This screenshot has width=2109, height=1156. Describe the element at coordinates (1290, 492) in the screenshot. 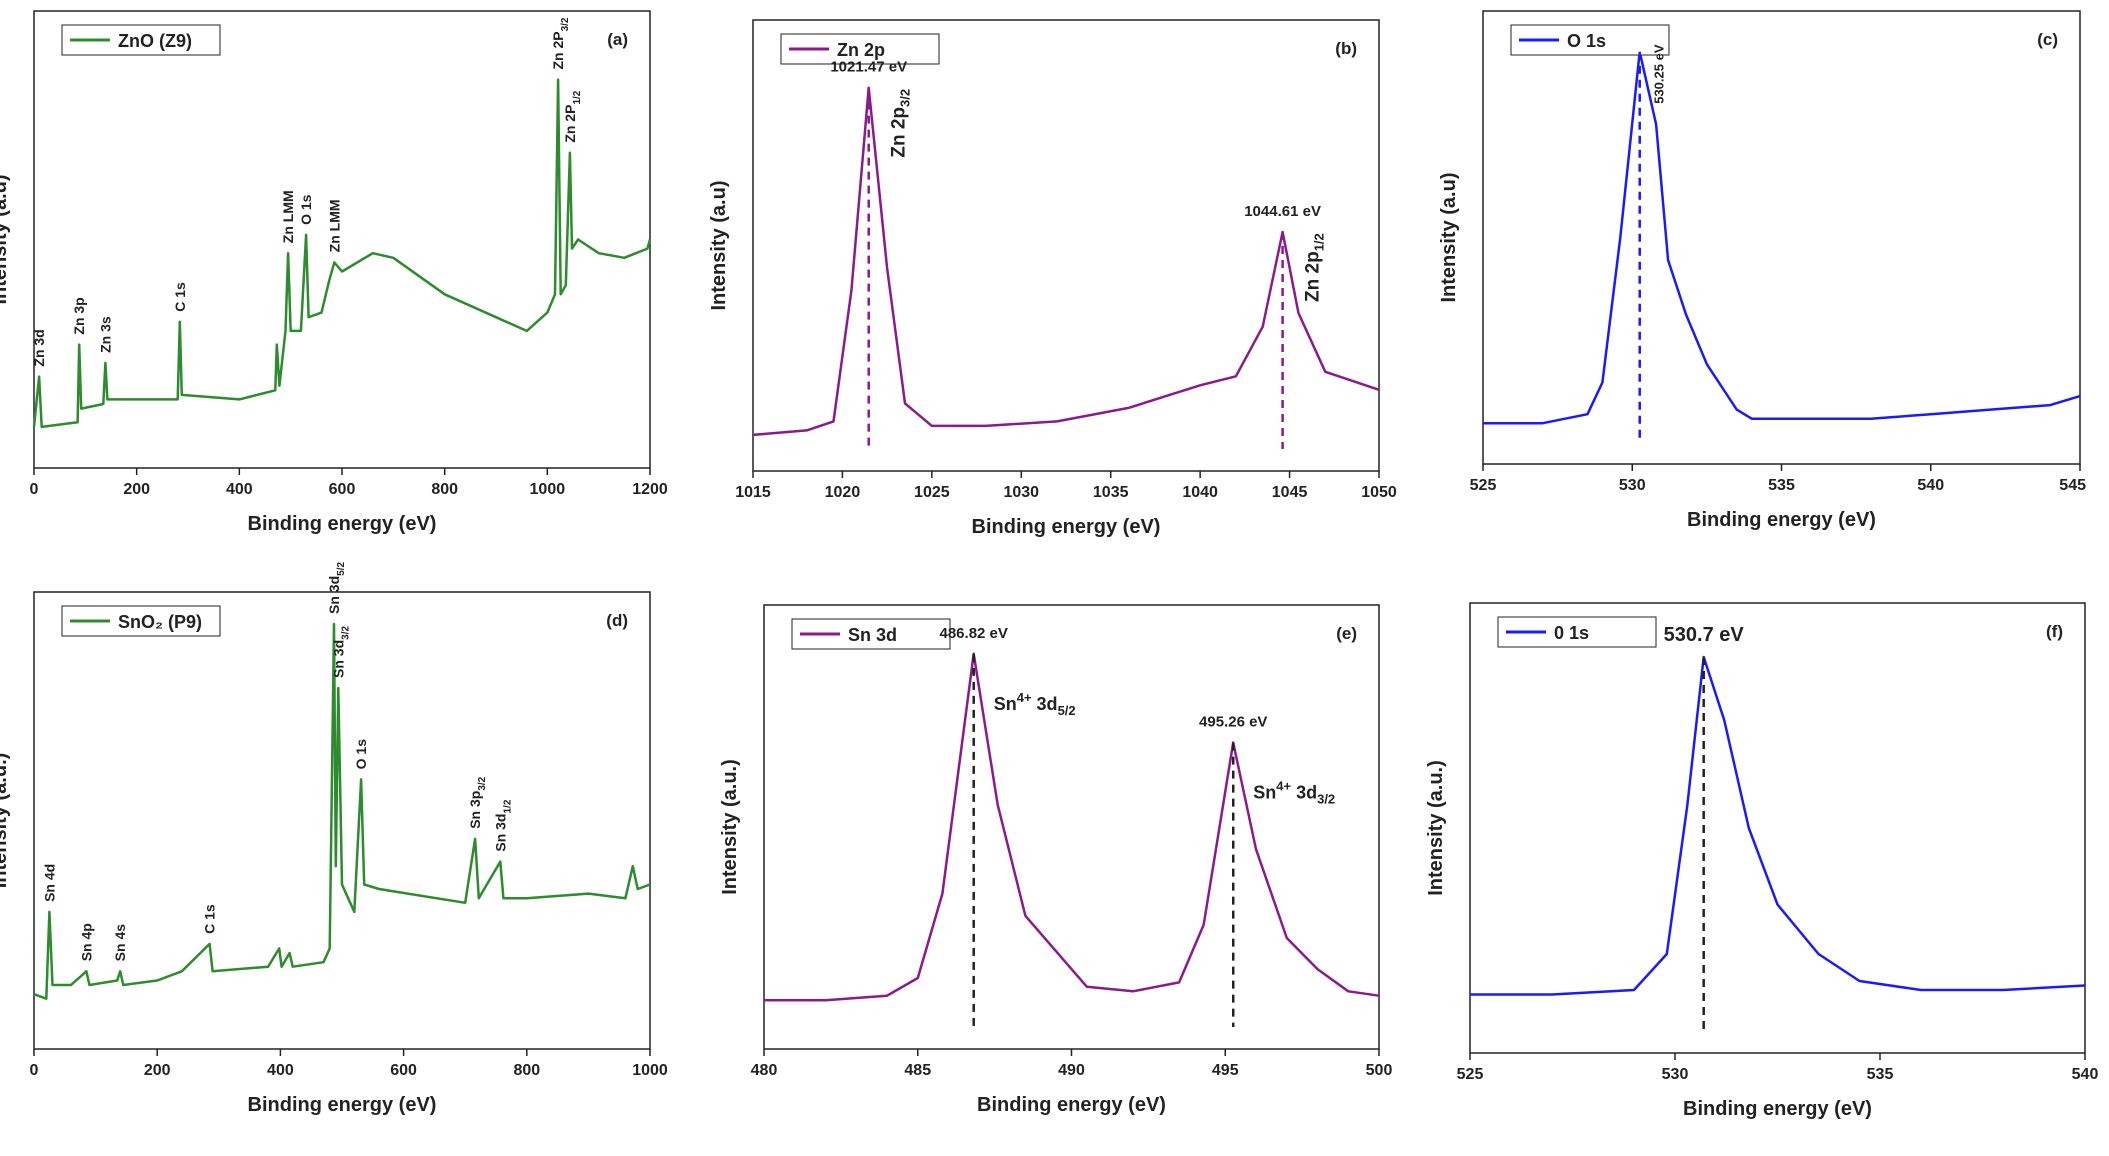

I see `x-tick-label: 1045` at that location.